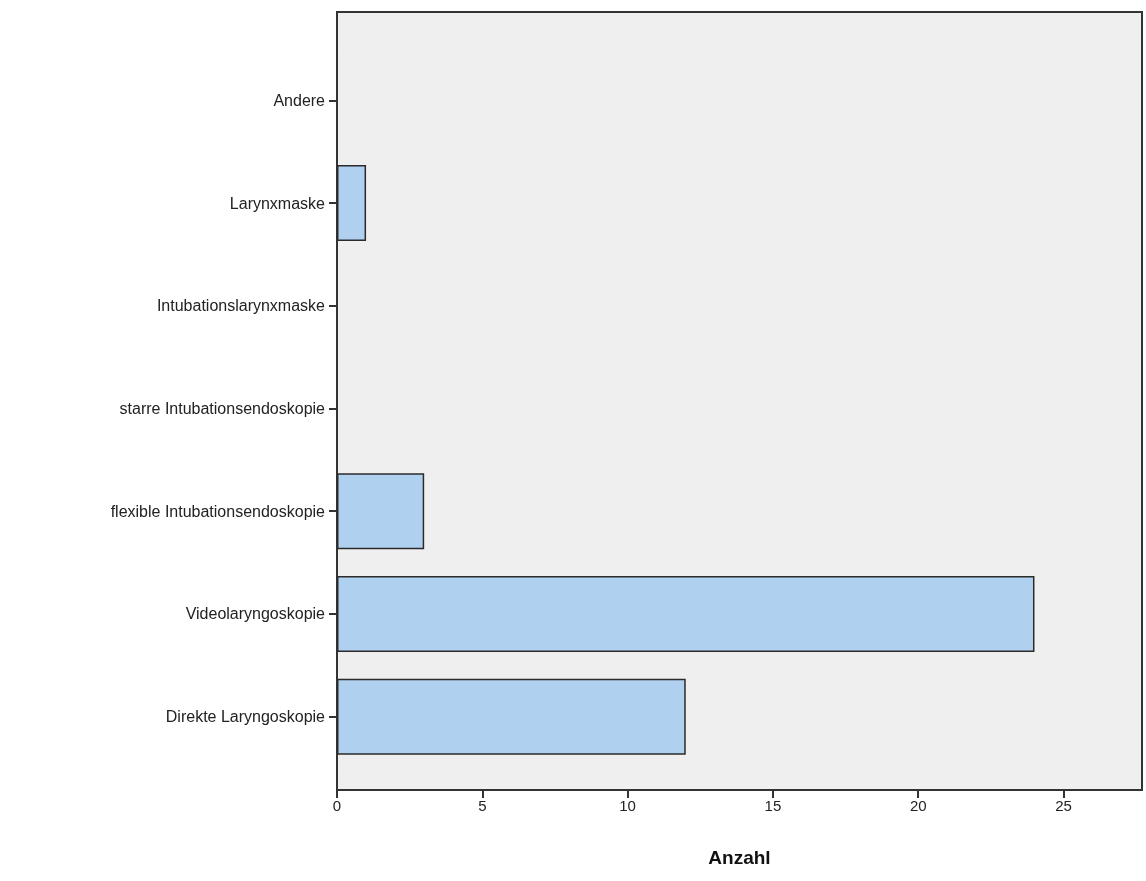  What do you see at coordinates (241, 306) in the screenshot?
I see `y-tick-label: Intubationslarynxmaske` at bounding box center [241, 306].